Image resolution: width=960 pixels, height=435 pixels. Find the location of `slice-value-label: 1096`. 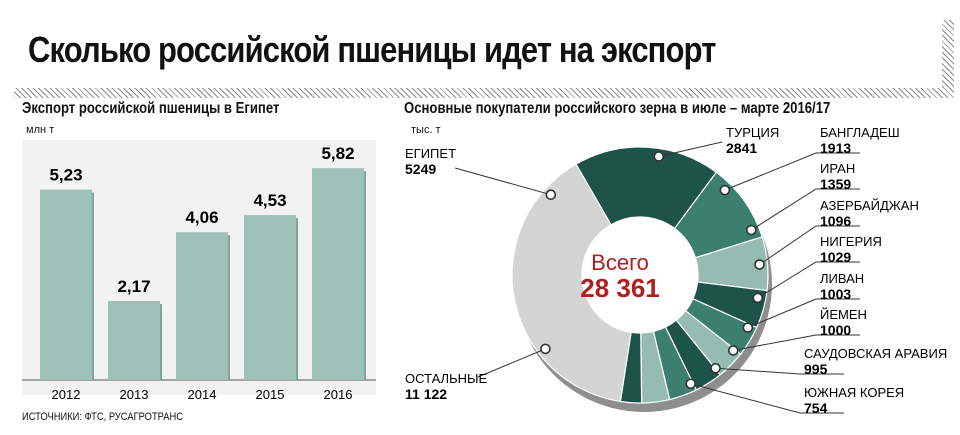

slice-value-label: 1096 is located at coordinates (835, 221).